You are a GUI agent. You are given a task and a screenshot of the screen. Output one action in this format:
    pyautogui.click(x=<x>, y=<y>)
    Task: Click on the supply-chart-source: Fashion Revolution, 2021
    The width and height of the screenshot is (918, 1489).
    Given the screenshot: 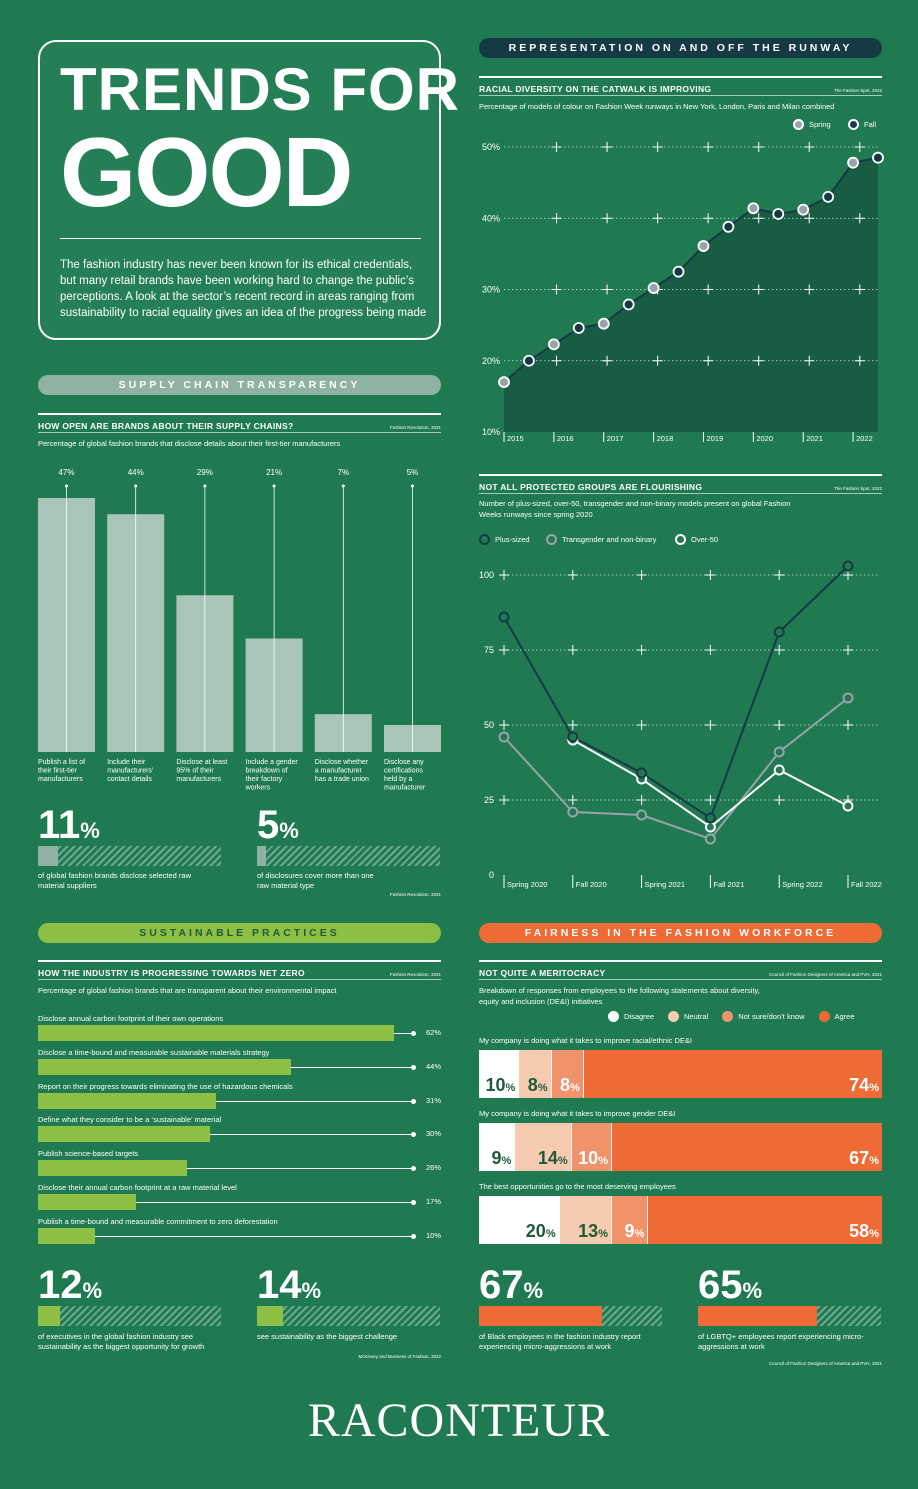 What is the action you would take?
    pyautogui.click(x=415, y=427)
    